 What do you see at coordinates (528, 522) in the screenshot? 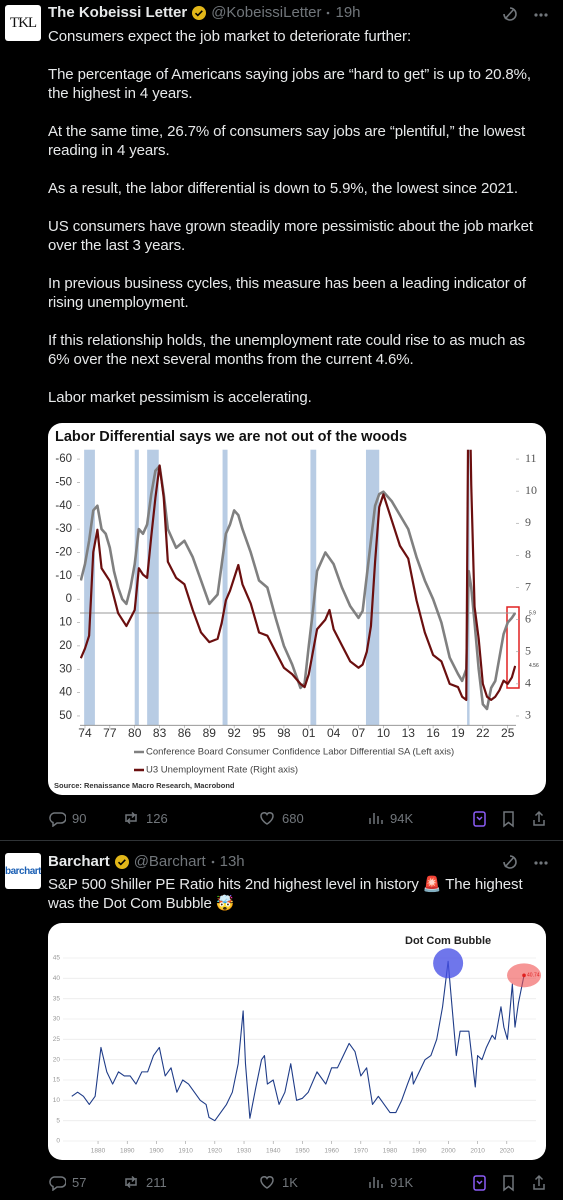
I see `y2-tick-label: 9` at bounding box center [528, 522].